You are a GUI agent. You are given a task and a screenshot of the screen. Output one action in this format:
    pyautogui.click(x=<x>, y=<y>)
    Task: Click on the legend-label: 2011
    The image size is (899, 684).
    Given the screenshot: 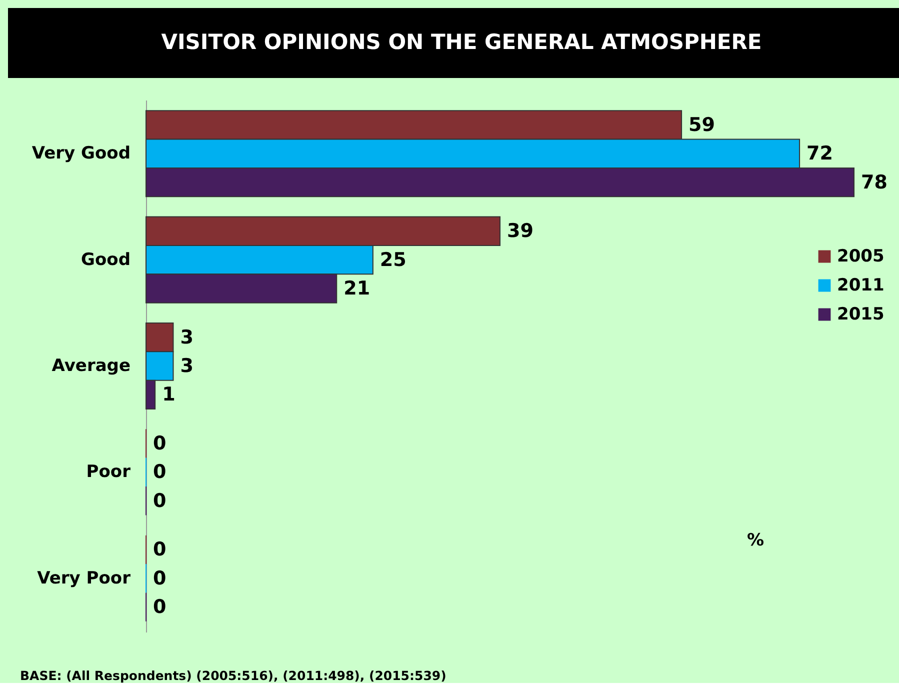 What is the action you would take?
    pyautogui.click(x=860, y=286)
    